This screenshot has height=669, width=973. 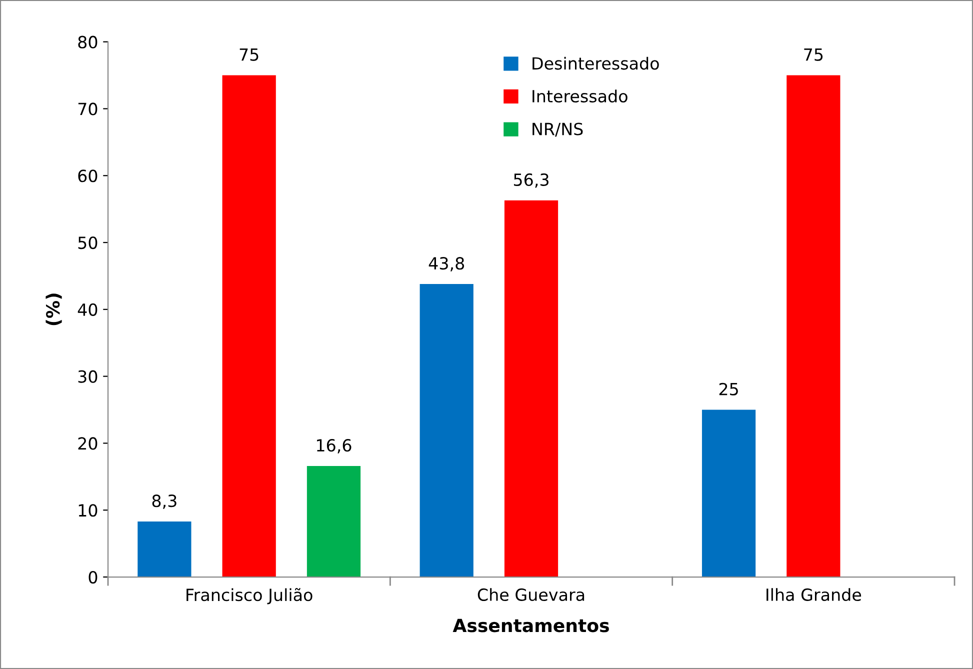 What do you see at coordinates (446, 264) in the screenshot?
I see `data-label: 43,8` at bounding box center [446, 264].